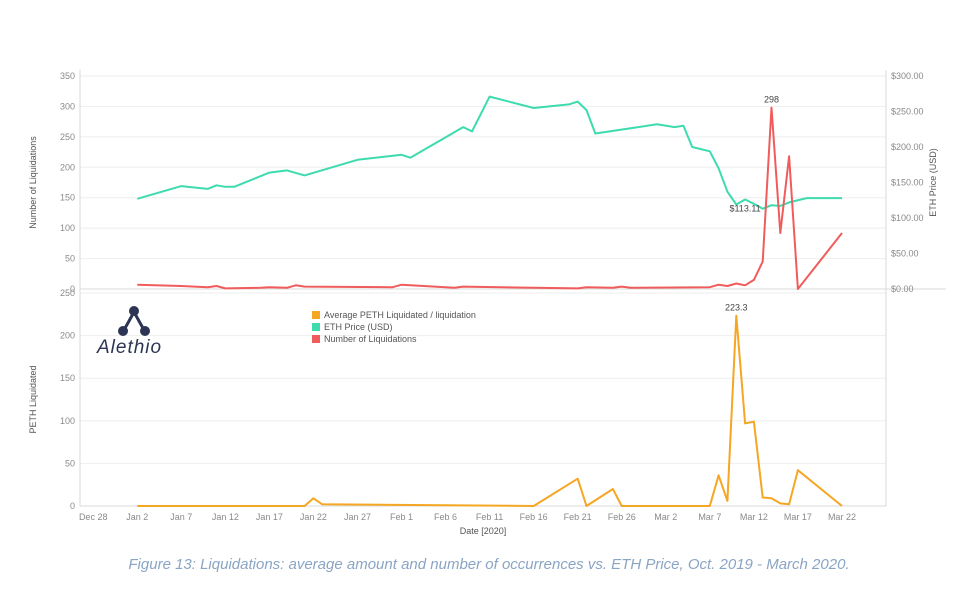  Describe the element at coordinates (622, 517) in the screenshot. I see `x-tick-label: Feb 26` at that location.